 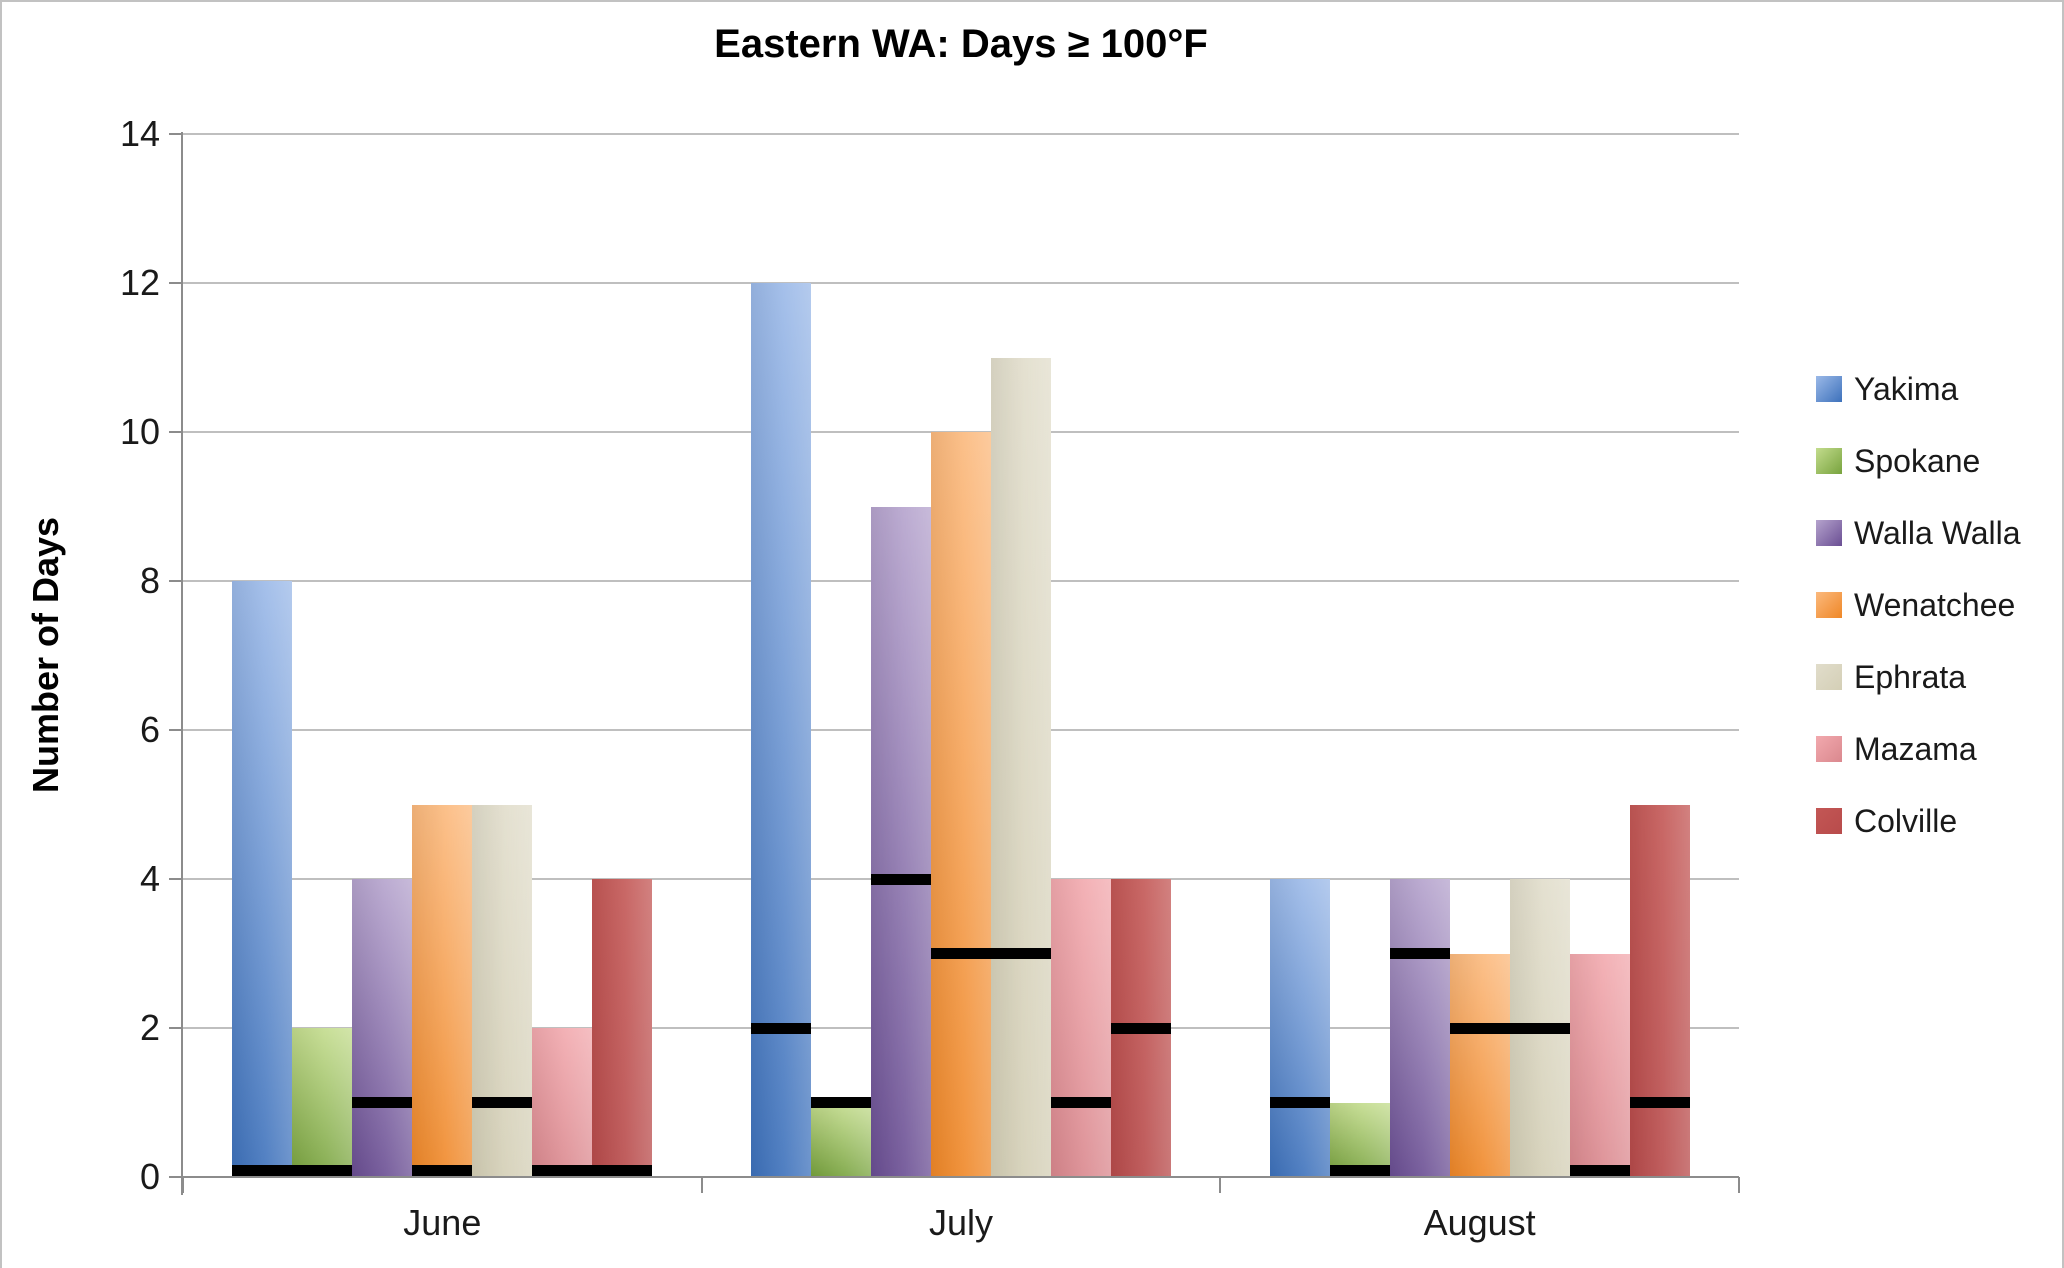 What do you see at coordinates (841, 1139) in the screenshot?
I see `bar-spokane-july` at bounding box center [841, 1139].